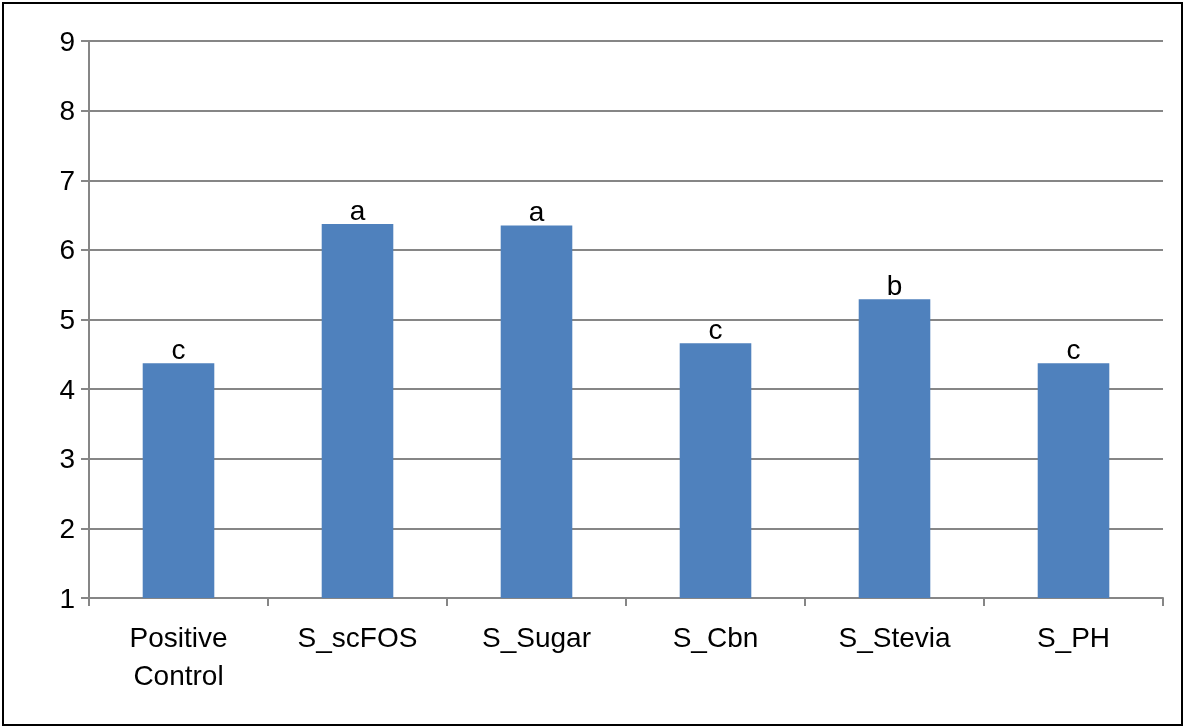  What do you see at coordinates (67, 459) in the screenshot?
I see `y-tick-label: 3` at bounding box center [67, 459].